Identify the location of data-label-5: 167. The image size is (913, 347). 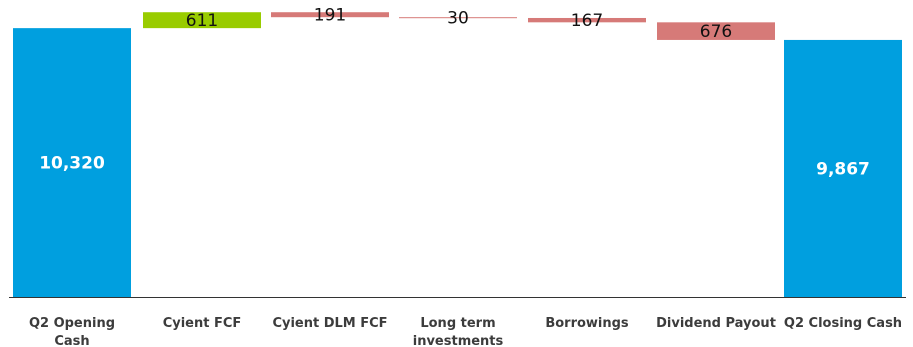
(587, 21).